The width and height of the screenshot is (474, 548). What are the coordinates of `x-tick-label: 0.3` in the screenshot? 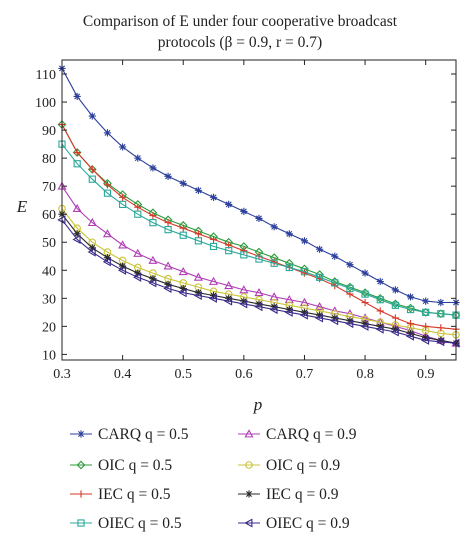 It's located at (62, 374).